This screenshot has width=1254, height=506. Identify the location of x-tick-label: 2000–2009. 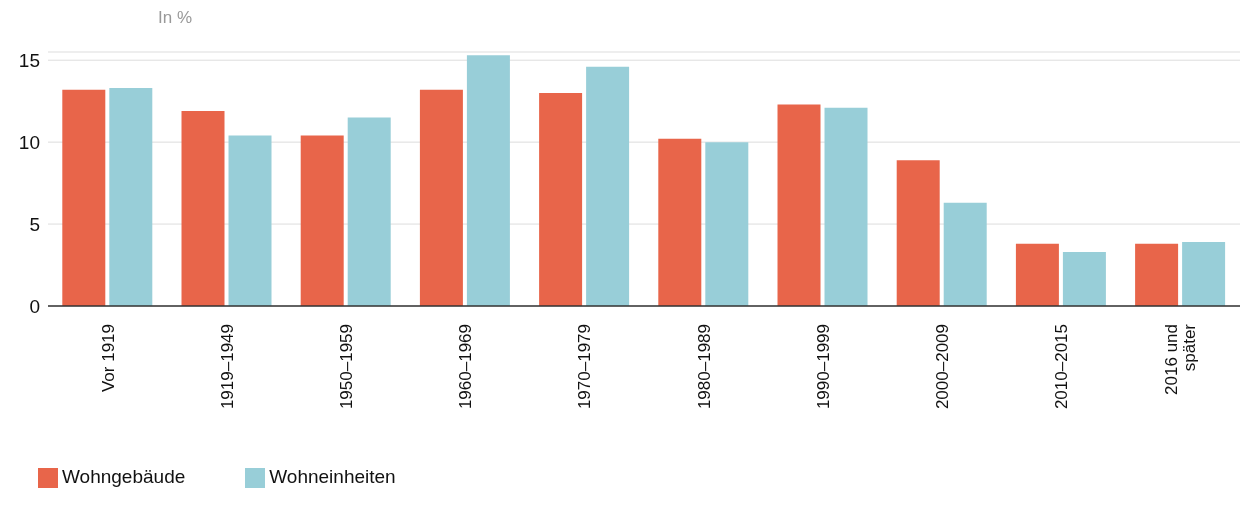
(942, 367).